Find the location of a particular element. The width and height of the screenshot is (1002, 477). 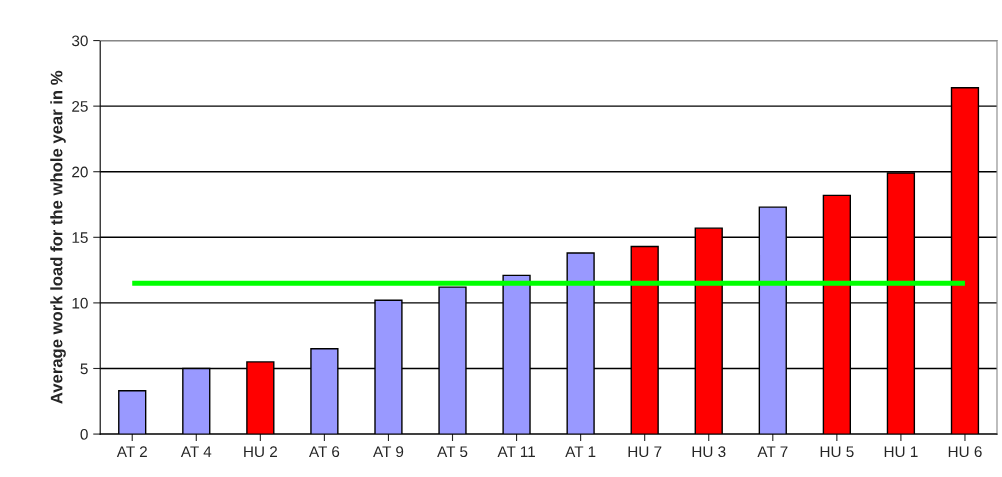

x-tick-label: AT 4 is located at coordinates (196, 451).